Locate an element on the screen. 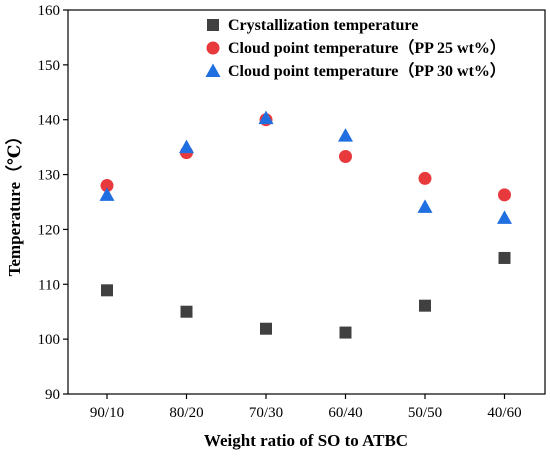  y-tick-label: 140 is located at coordinates (49, 121).